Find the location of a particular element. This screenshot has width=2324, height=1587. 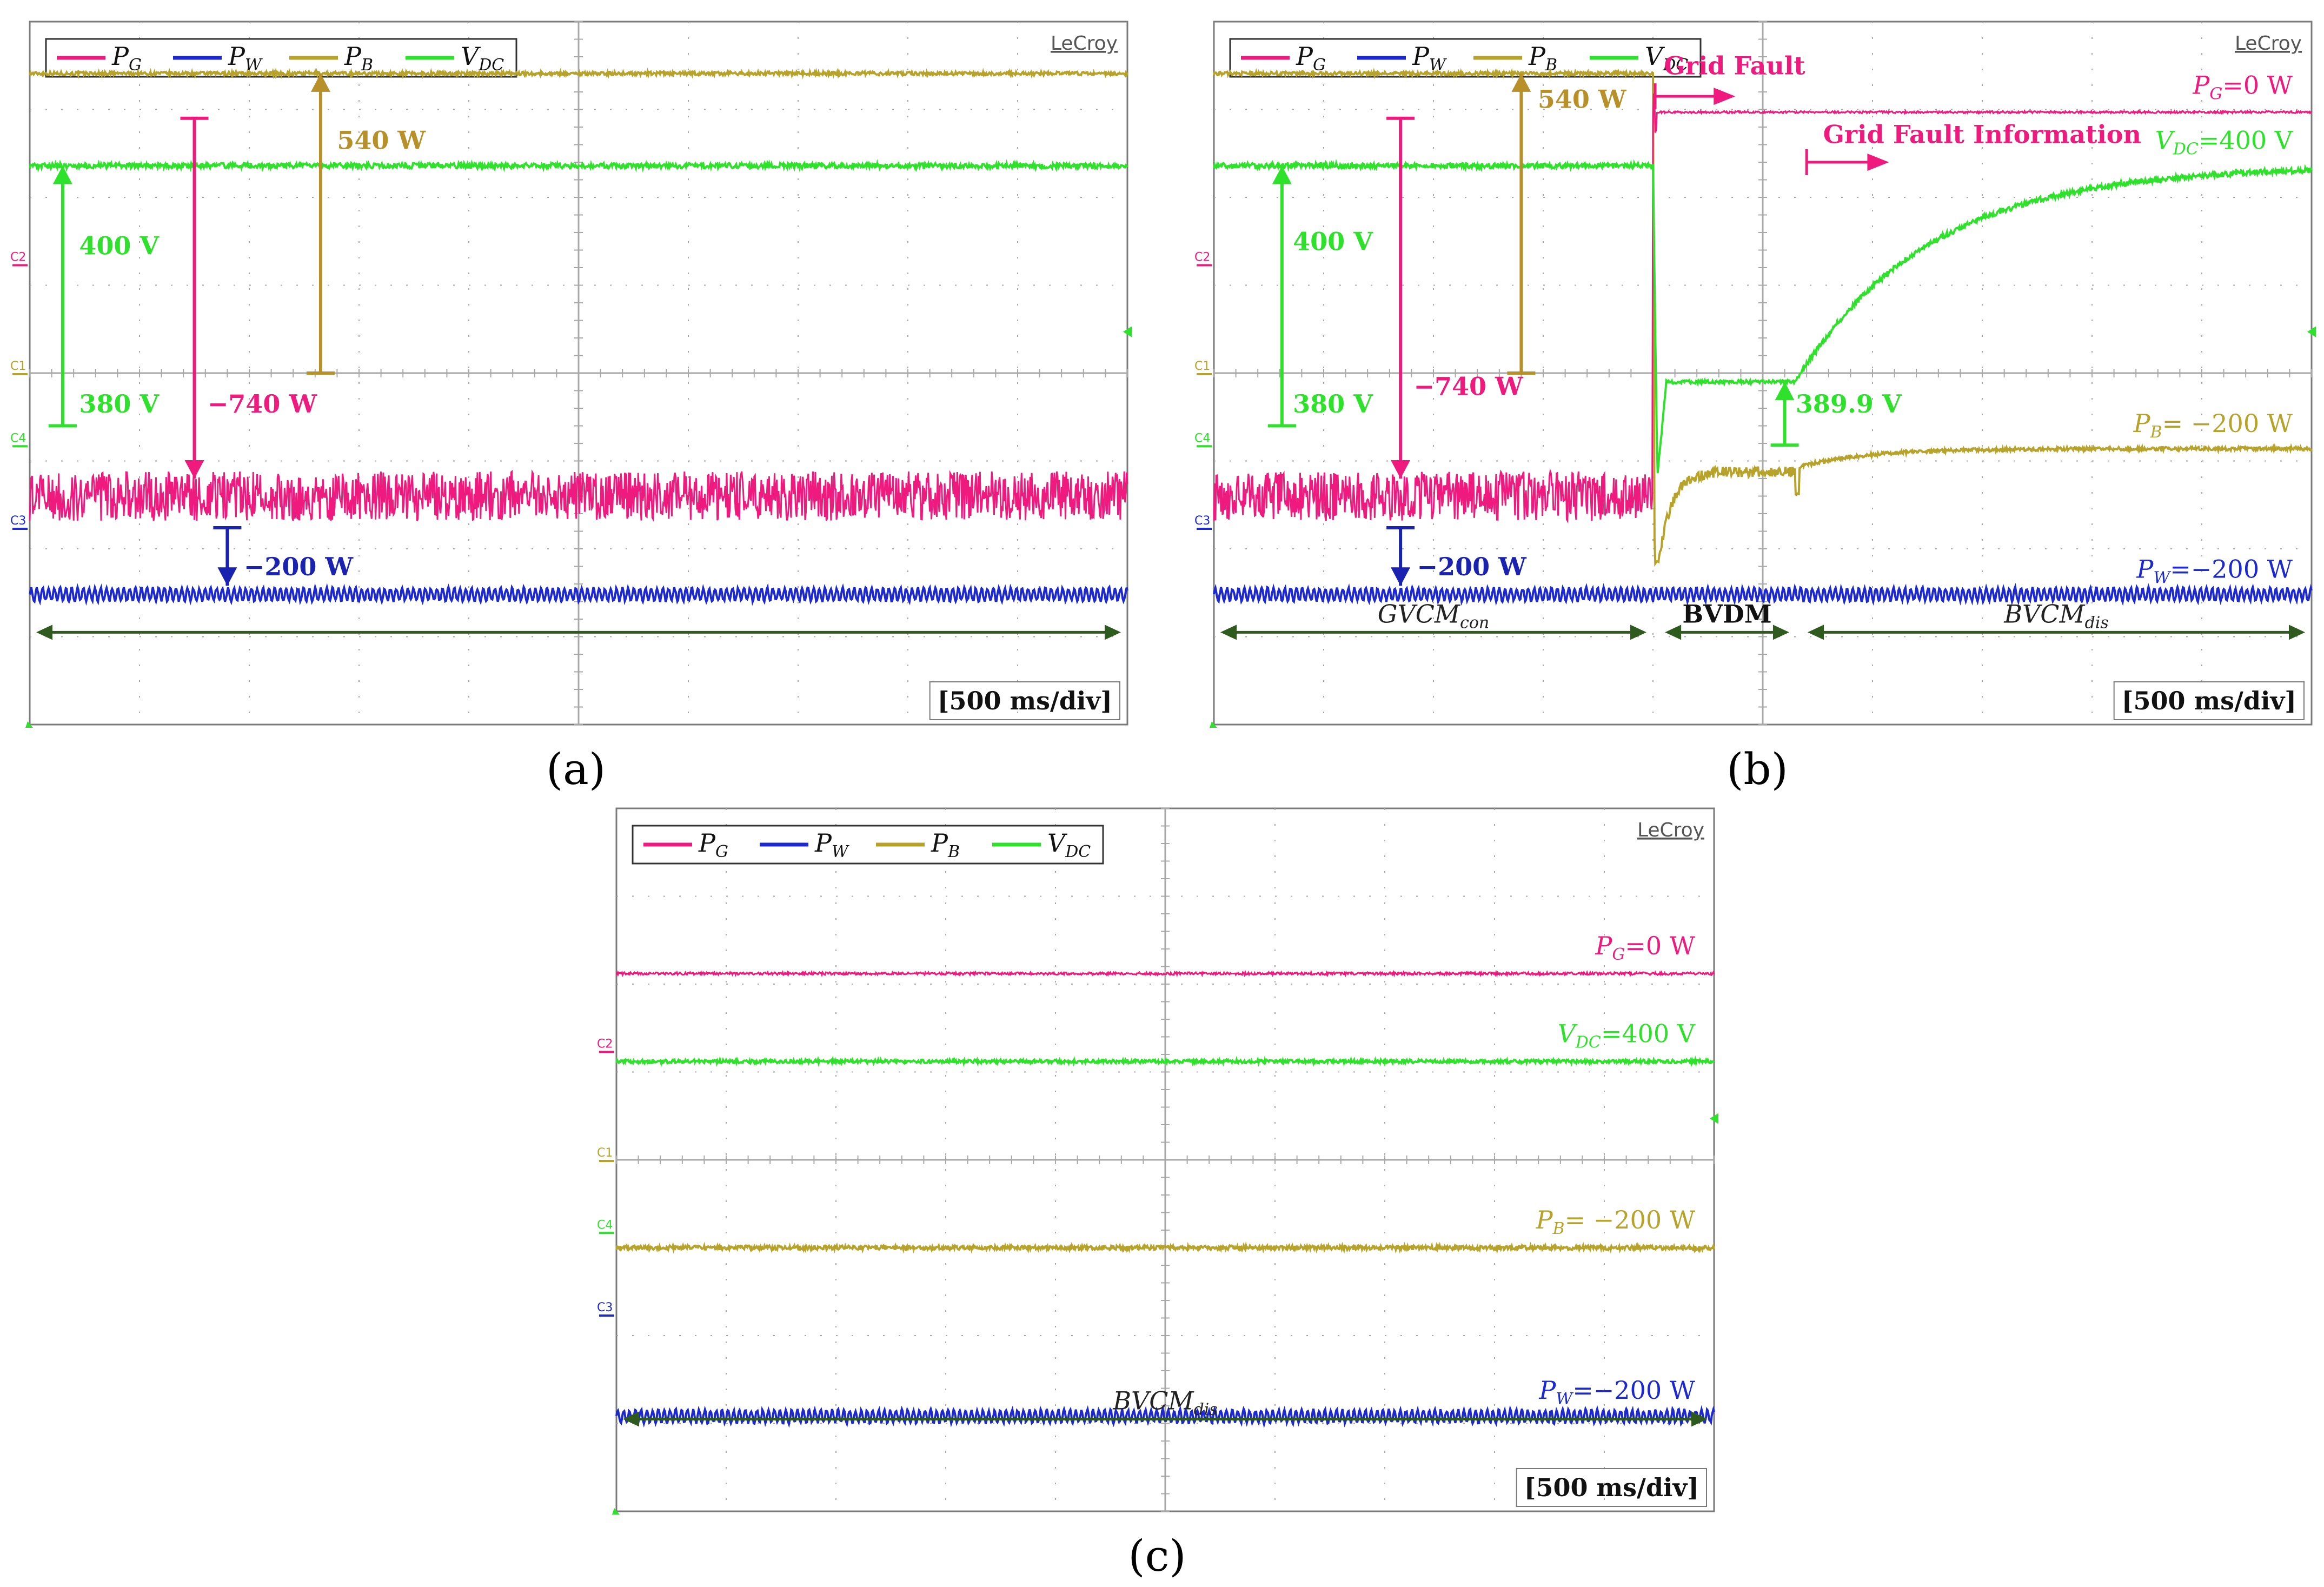

mode-bar is located at coordinates (578, 632).